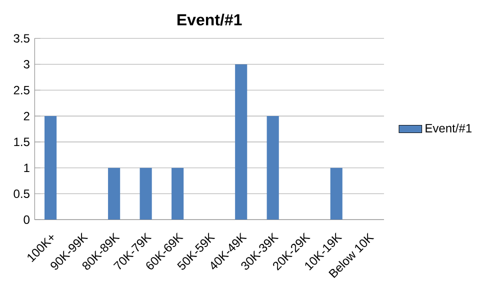 Image resolution: width=481 pixels, height=289 pixels. I want to click on y-tick-label: 0.5, so click(22, 194).